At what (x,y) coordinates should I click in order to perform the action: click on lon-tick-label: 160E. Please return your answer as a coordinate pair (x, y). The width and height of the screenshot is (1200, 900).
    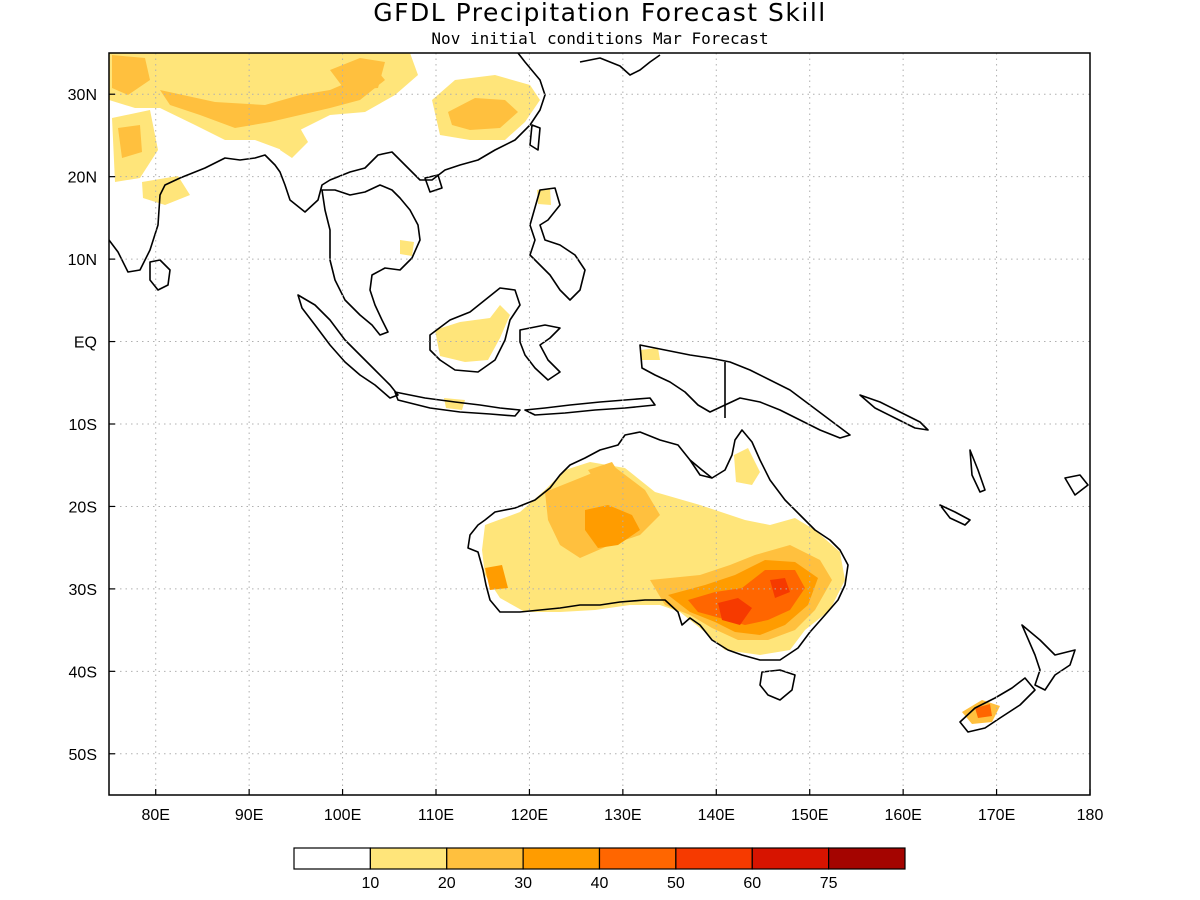
    Looking at the image, I should click on (902, 815).